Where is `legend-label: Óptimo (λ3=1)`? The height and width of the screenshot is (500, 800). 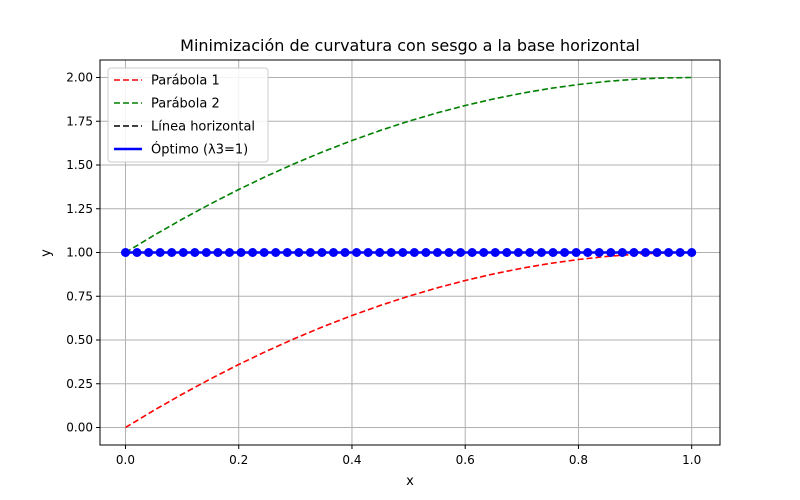
legend-label: Óptimo (λ3=1) is located at coordinates (199, 150).